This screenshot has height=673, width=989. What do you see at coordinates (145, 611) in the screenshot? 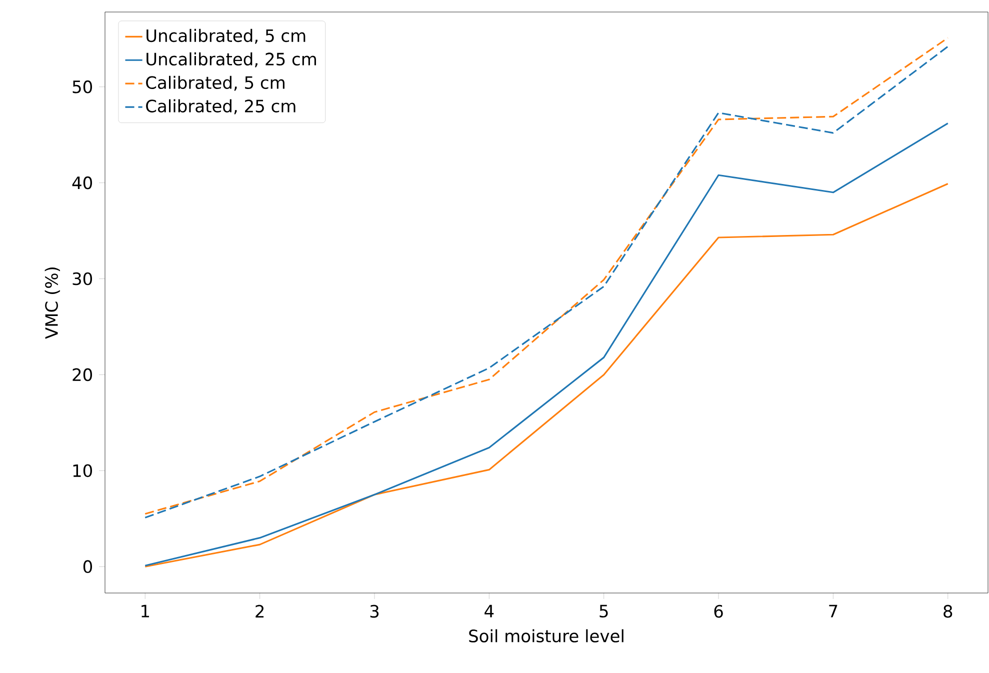
I see `x-tick-label: 1` at bounding box center [145, 611].